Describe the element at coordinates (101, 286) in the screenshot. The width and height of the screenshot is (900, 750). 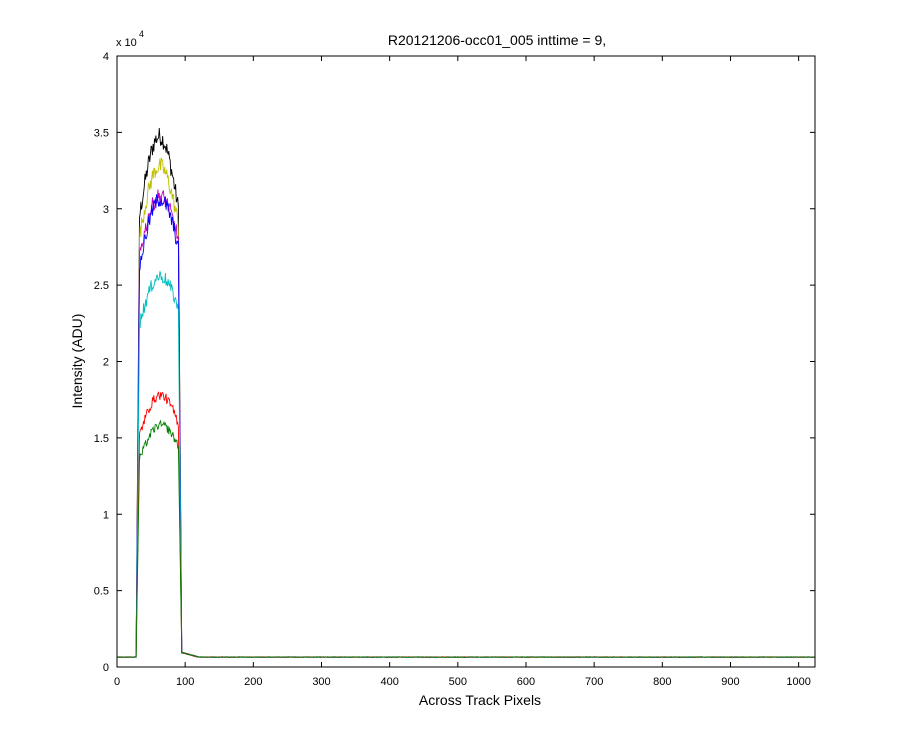
I see `y-tick-label: 2.5` at that location.